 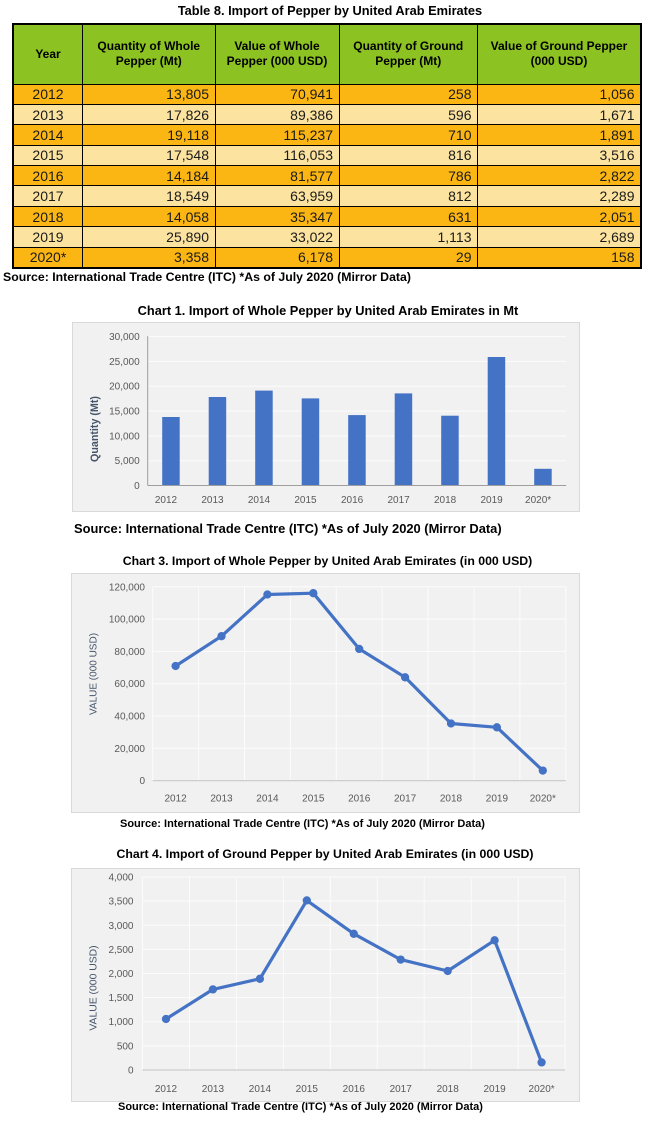 What do you see at coordinates (127, 620) in the screenshot?
I see `svg-text: 100,000` at bounding box center [127, 620].